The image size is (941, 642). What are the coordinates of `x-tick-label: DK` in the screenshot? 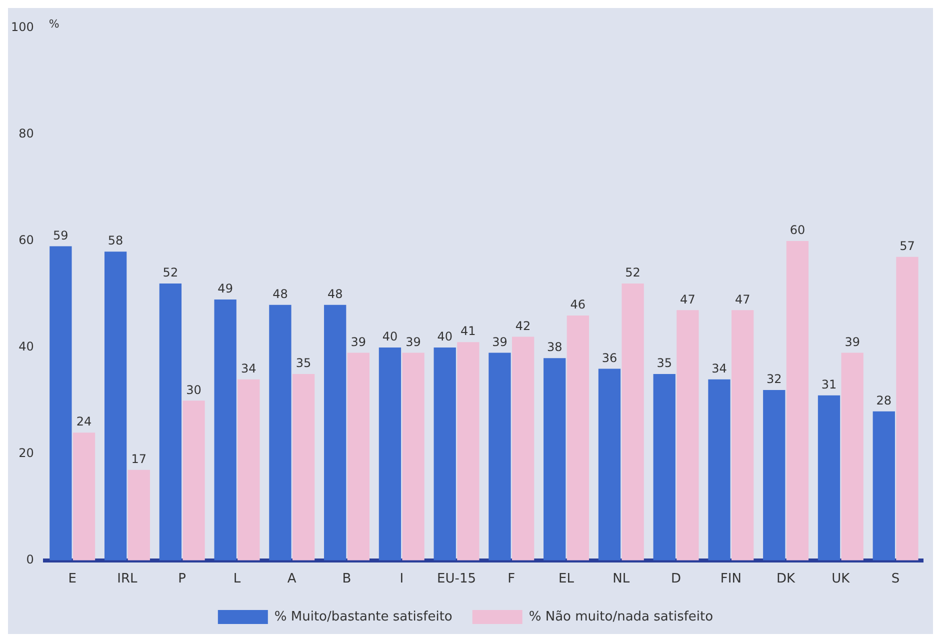 It's located at (786, 579).